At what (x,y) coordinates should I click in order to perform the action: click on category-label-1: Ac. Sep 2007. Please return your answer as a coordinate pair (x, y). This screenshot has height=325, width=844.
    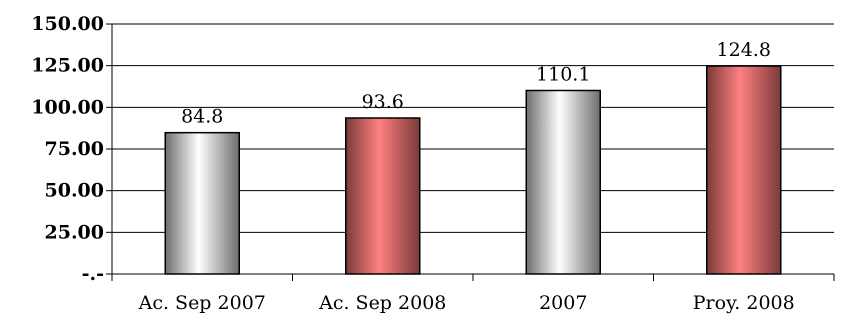
    Looking at the image, I should click on (202, 303).